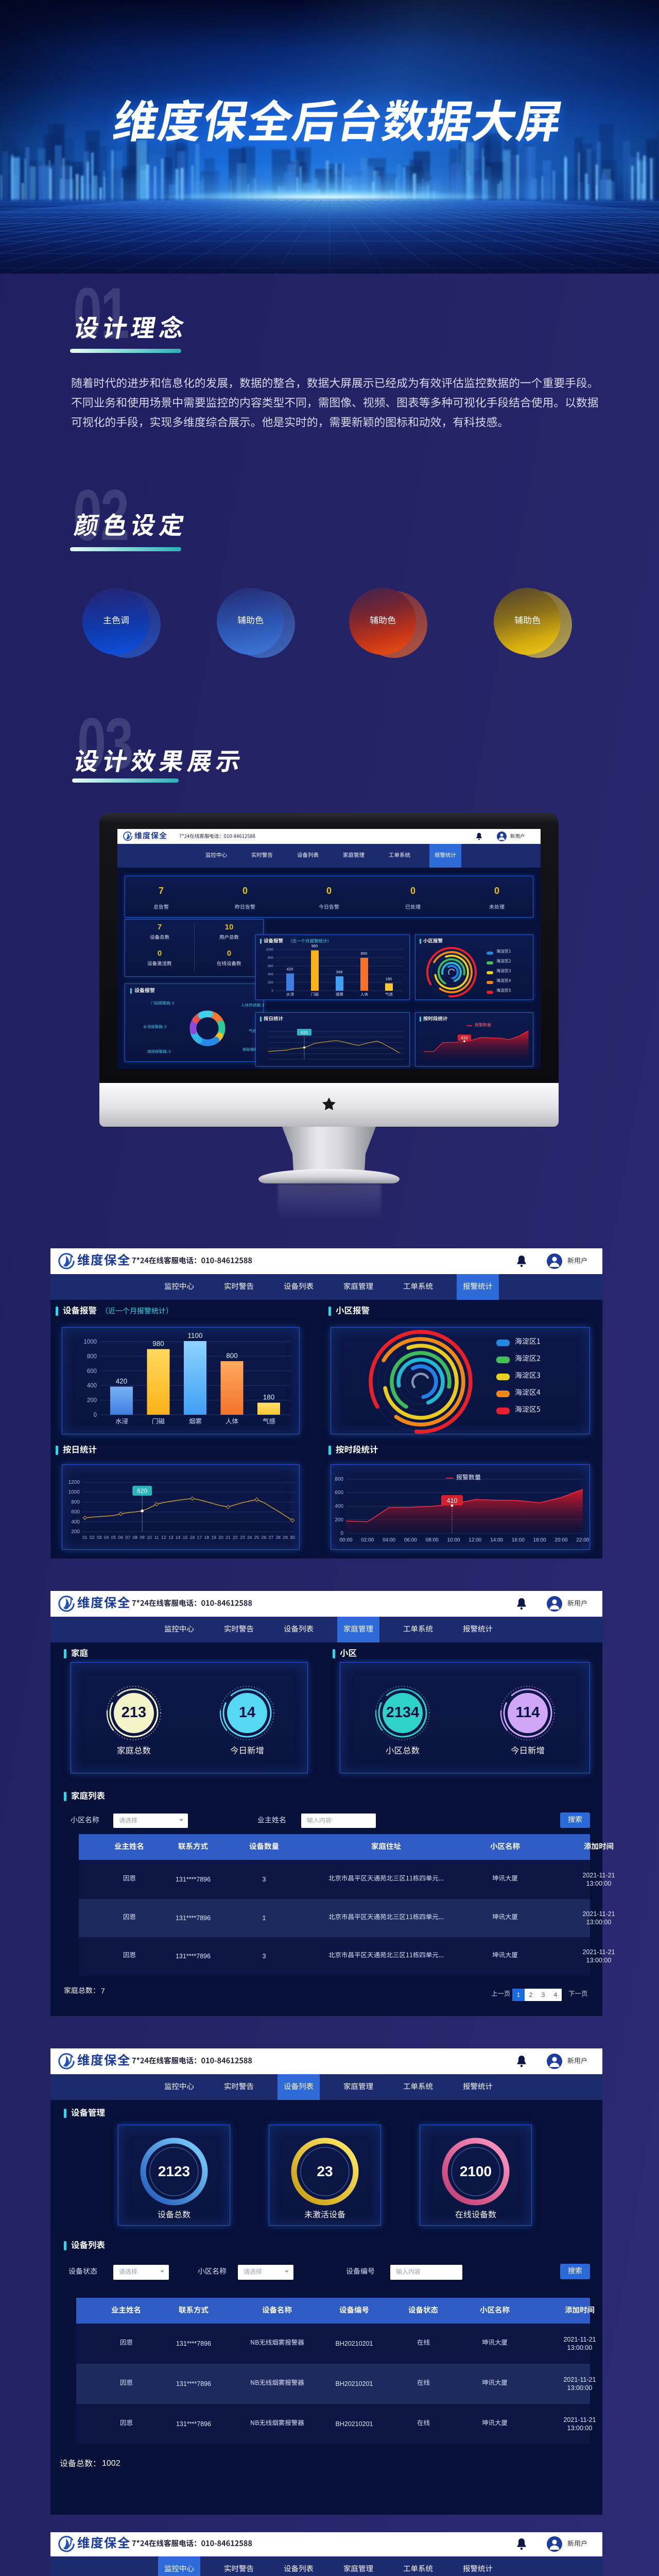 This screenshot has height=2576, width=659. What do you see at coordinates (214, 1537) in the screenshot?
I see `svg-text: 19` at bounding box center [214, 1537].